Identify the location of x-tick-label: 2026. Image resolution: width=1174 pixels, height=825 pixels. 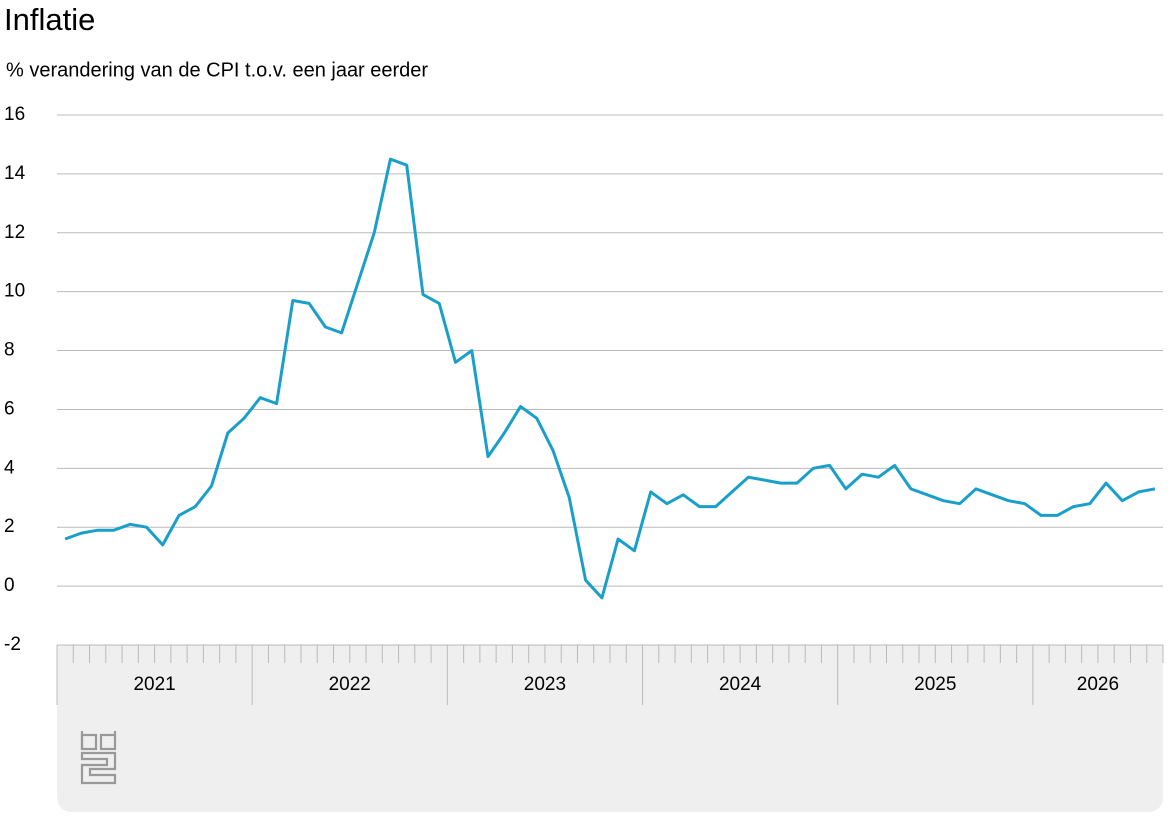
(1098, 684).